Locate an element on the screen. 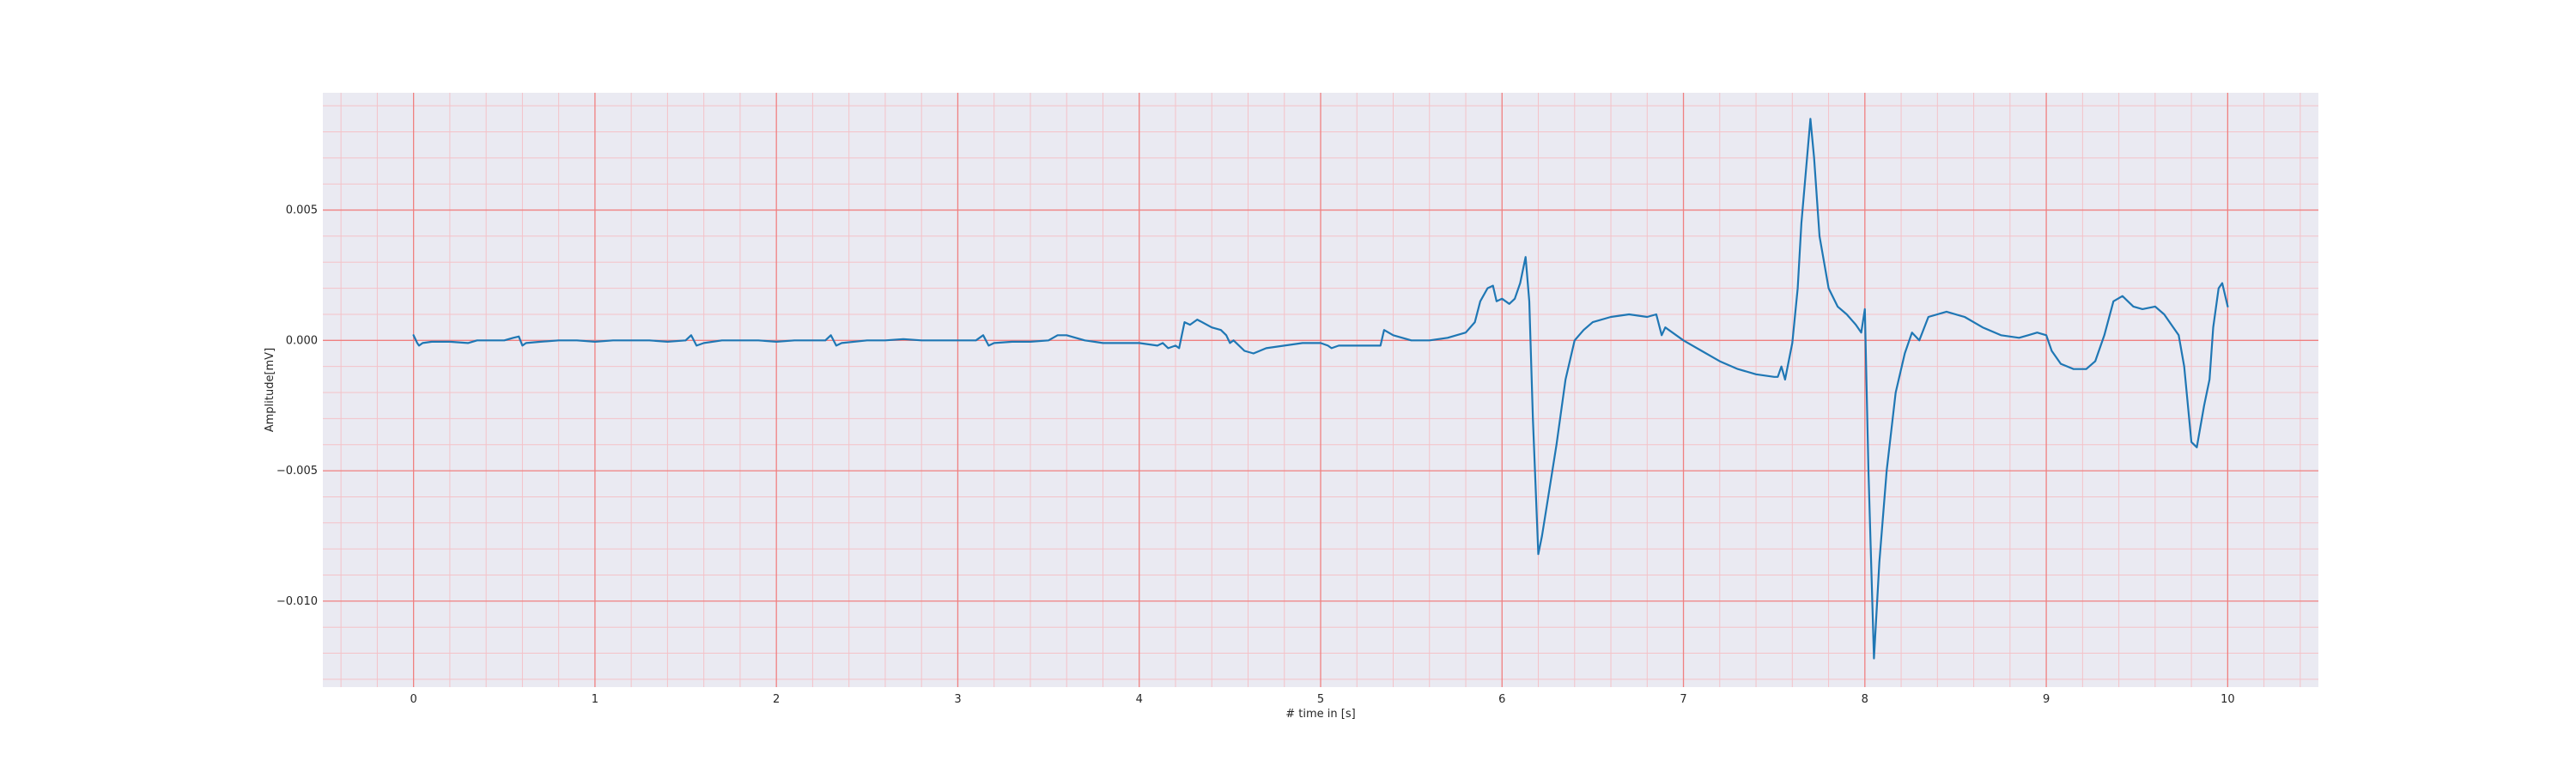 This screenshot has width=2576, height=773. x-tick-label: 2 is located at coordinates (777, 699).